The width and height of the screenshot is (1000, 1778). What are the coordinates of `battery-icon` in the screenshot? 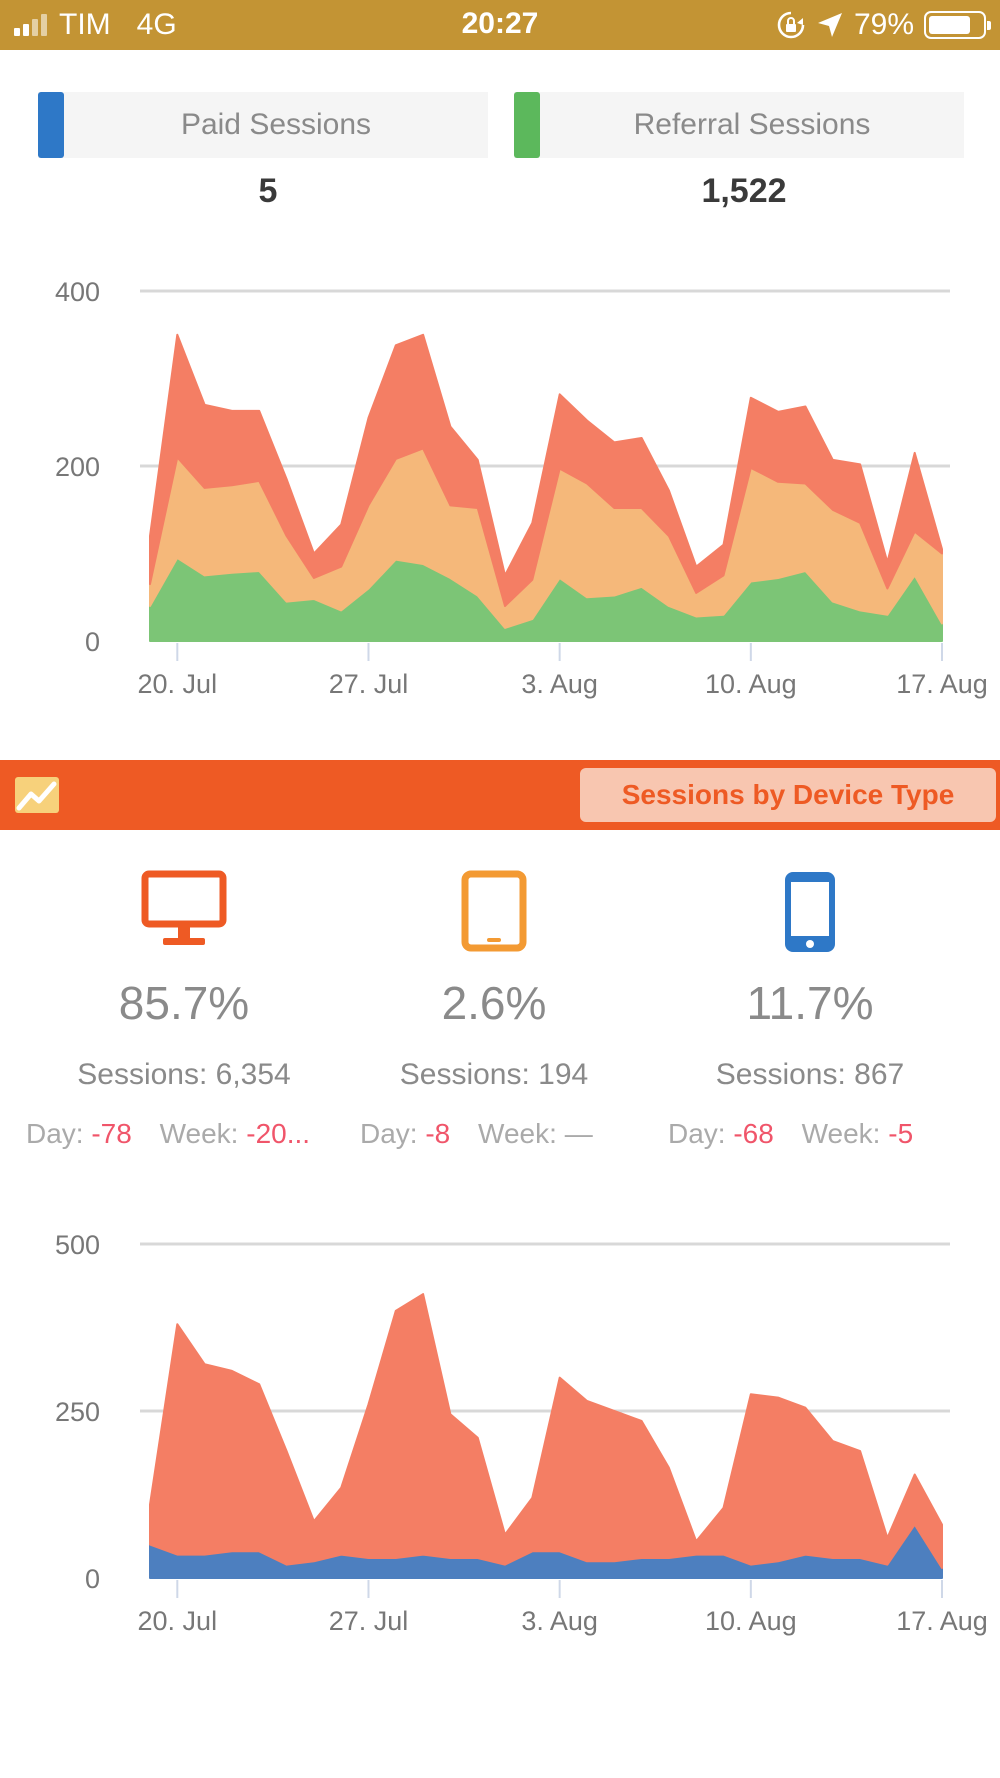 It's located at (957, 25).